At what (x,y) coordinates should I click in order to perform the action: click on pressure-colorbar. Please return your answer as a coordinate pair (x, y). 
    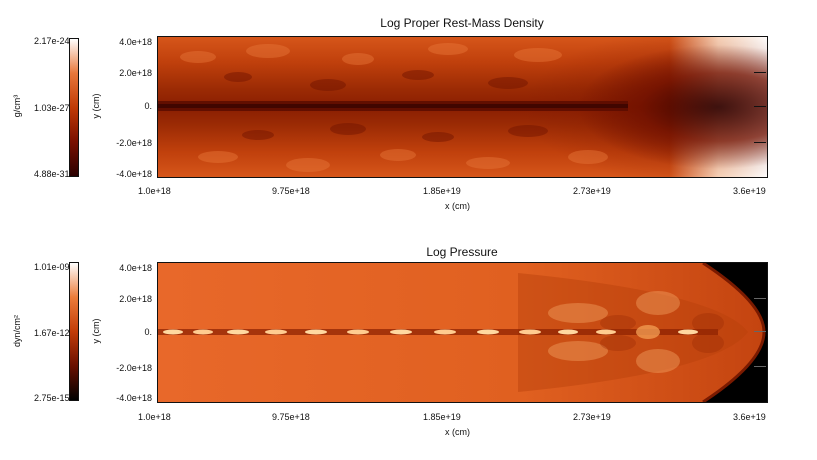
    Looking at the image, I should click on (74, 331).